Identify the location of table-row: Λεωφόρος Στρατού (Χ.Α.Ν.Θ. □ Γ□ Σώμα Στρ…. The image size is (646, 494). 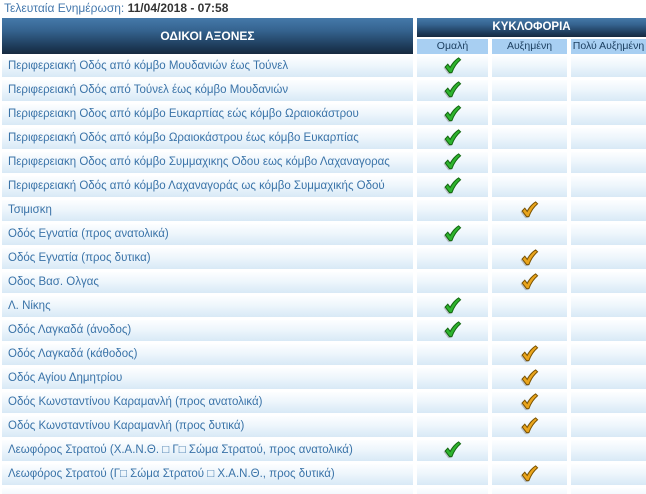
(323, 450).